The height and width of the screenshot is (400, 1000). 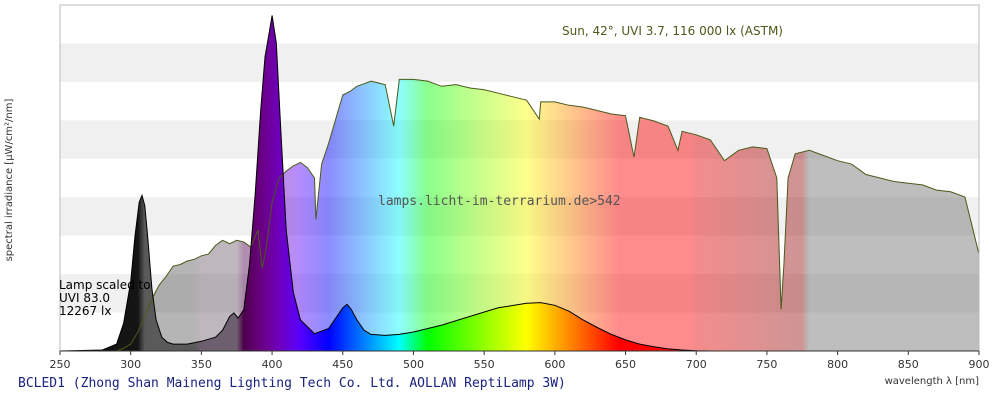 What do you see at coordinates (60, 364) in the screenshot?
I see `x-tick-label: 250` at bounding box center [60, 364].